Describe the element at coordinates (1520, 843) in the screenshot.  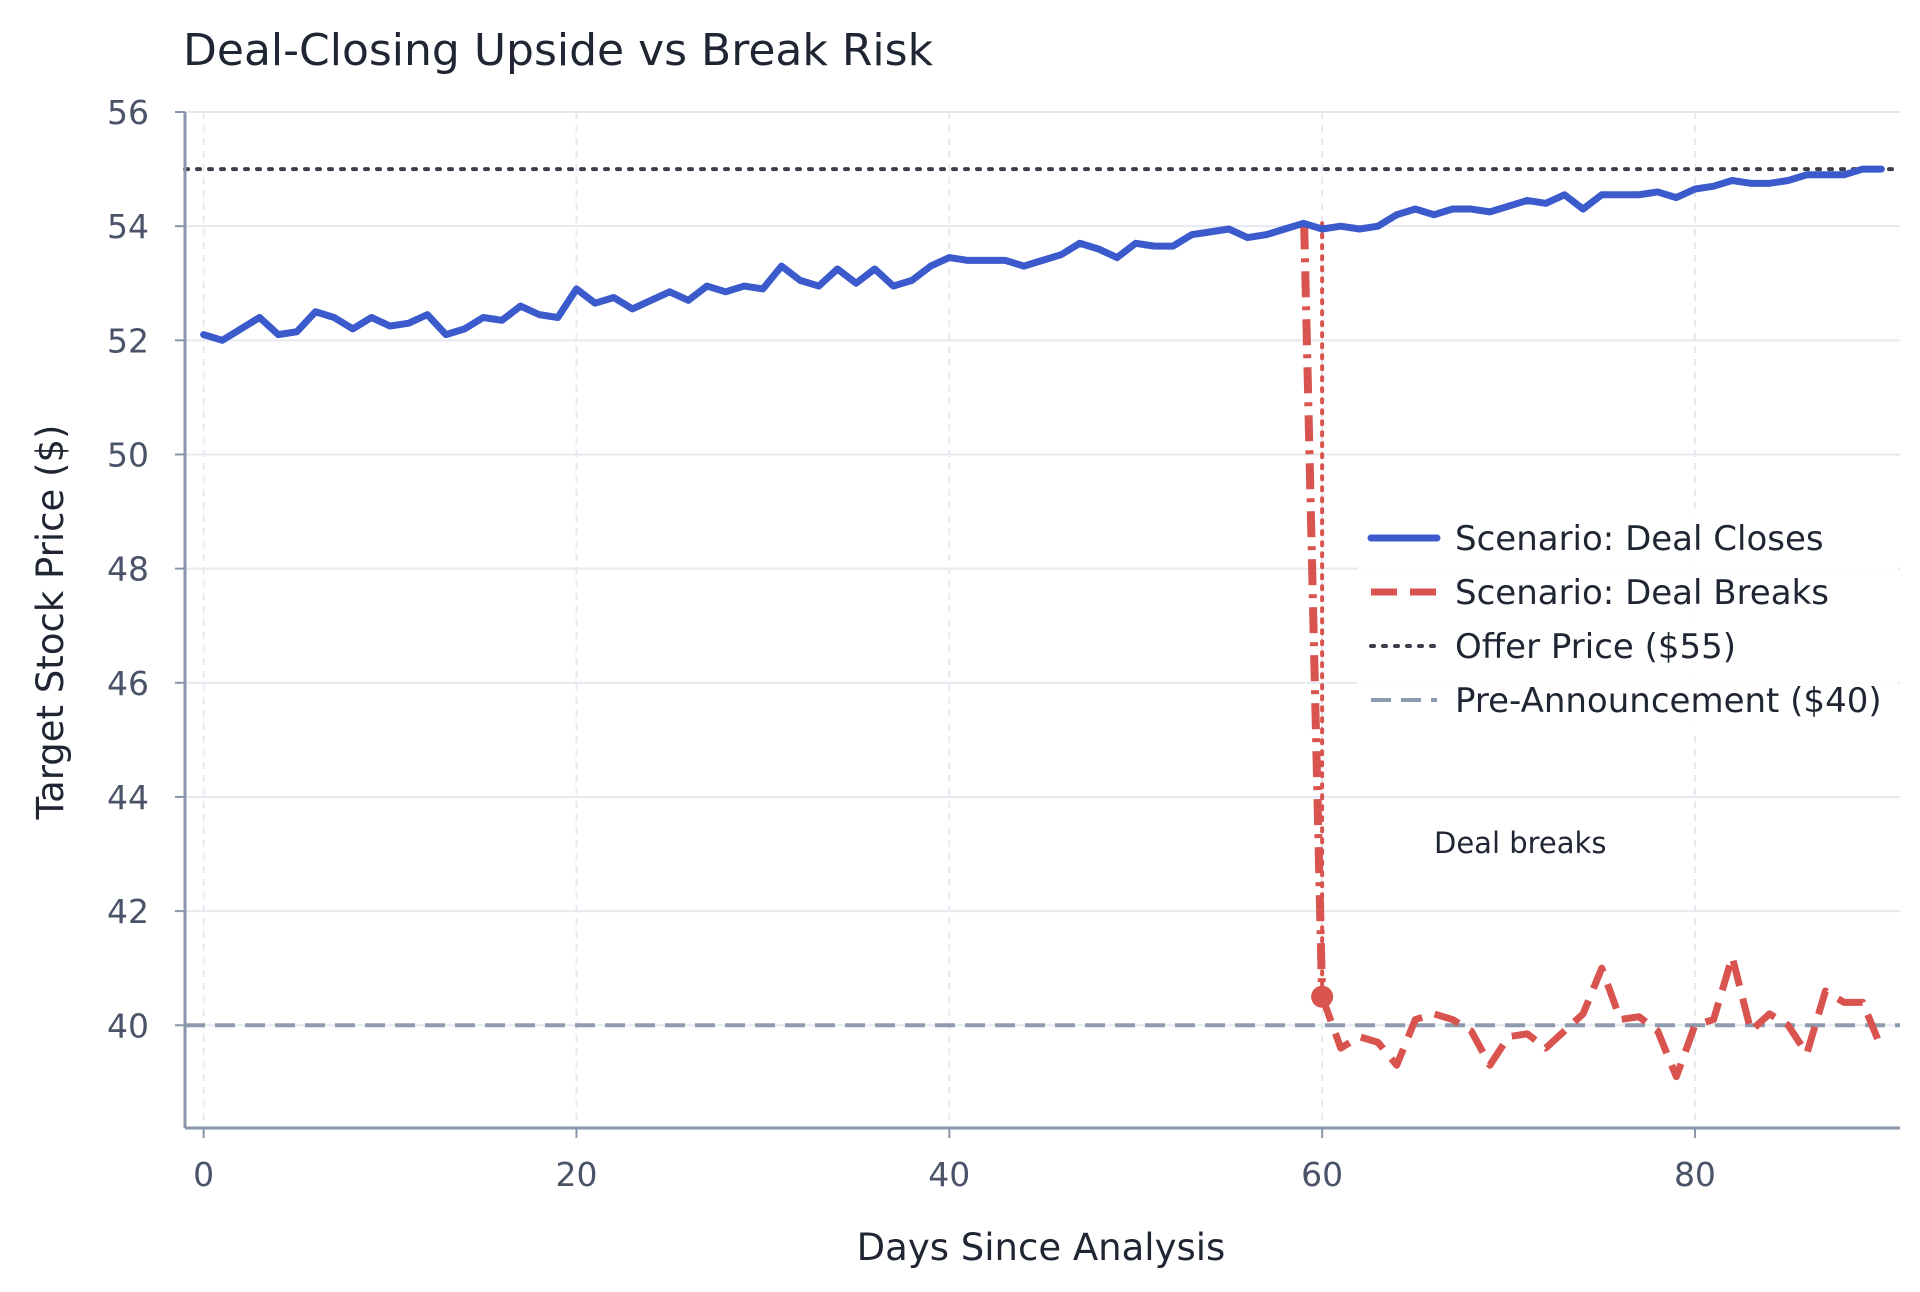
I see `annotation-deal-breaks: Deal breaks` at that location.